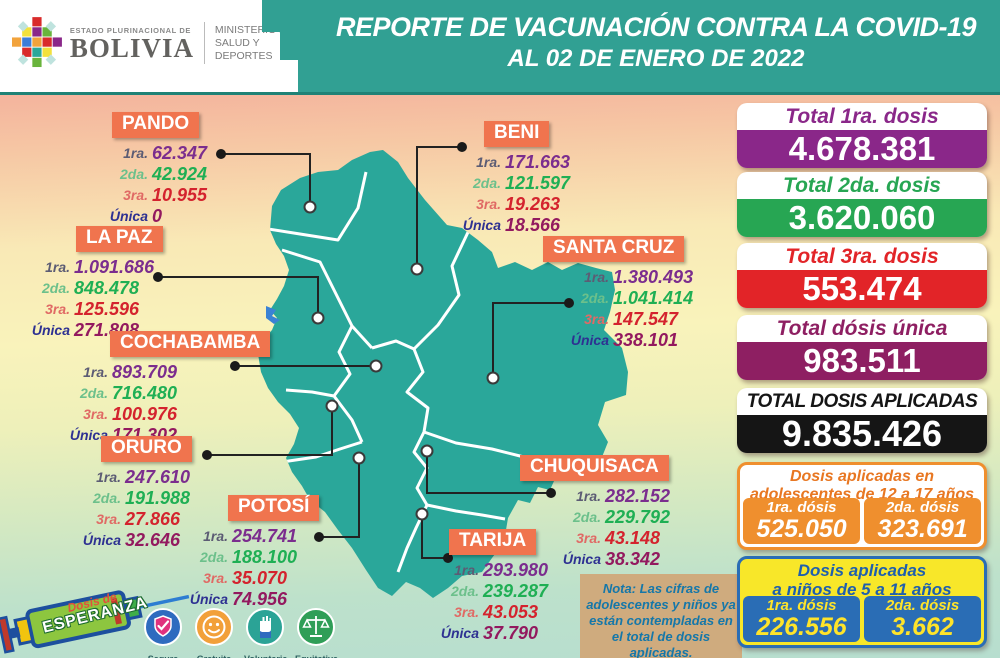 The image size is (1000, 658). Describe the element at coordinates (517, 134) in the screenshot. I see `dept-label: BENI` at that location.